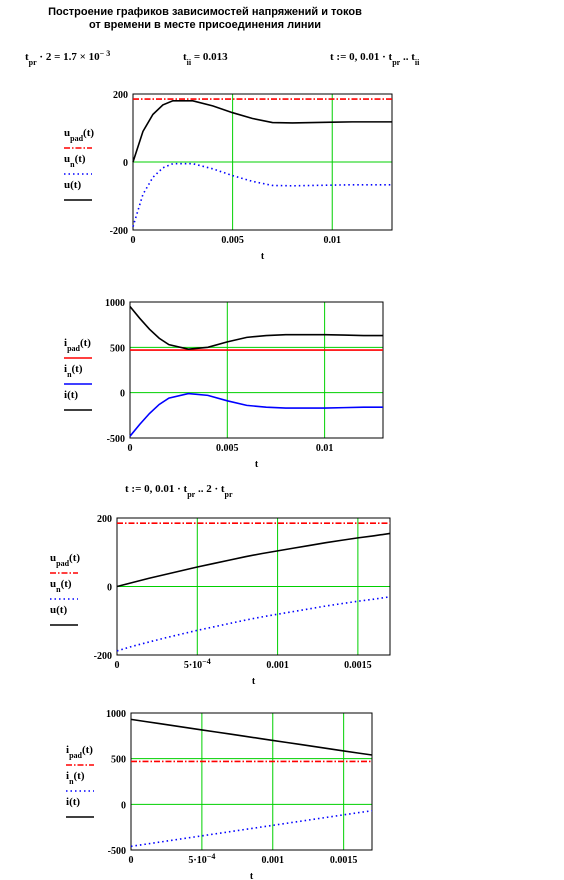 The height and width of the screenshot is (880, 564). What do you see at coordinates (193, 665) in the screenshot?
I see `x-tick-label-part: 5·10` at bounding box center [193, 665].